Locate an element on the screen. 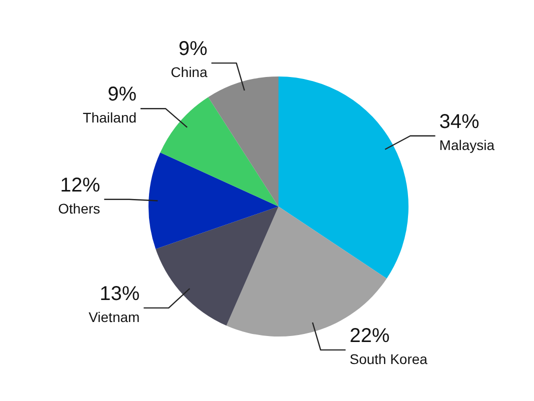 The image size is (534, 401). slice-label: Vietnam is located at coordinates (114, 316).